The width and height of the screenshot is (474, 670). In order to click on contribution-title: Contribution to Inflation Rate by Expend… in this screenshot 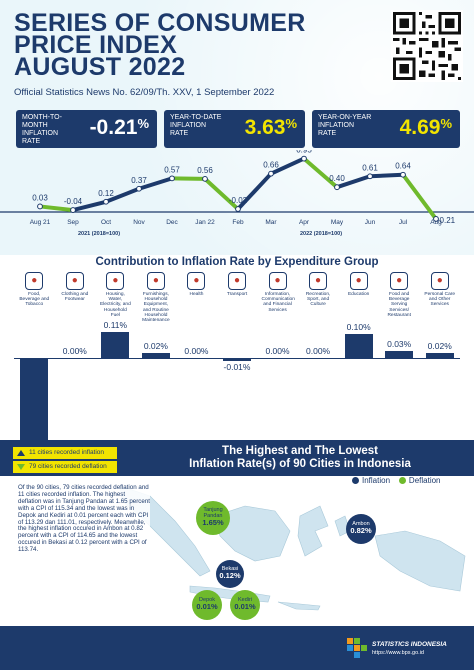, I will do `click(237, 262)`.